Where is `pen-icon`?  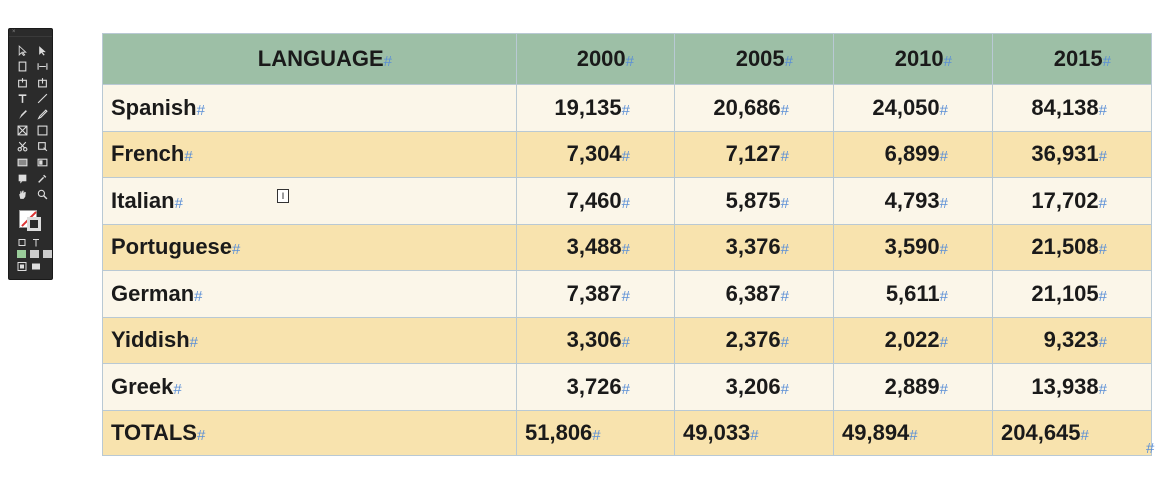
pen-icon is located at coordinates (22, 114).